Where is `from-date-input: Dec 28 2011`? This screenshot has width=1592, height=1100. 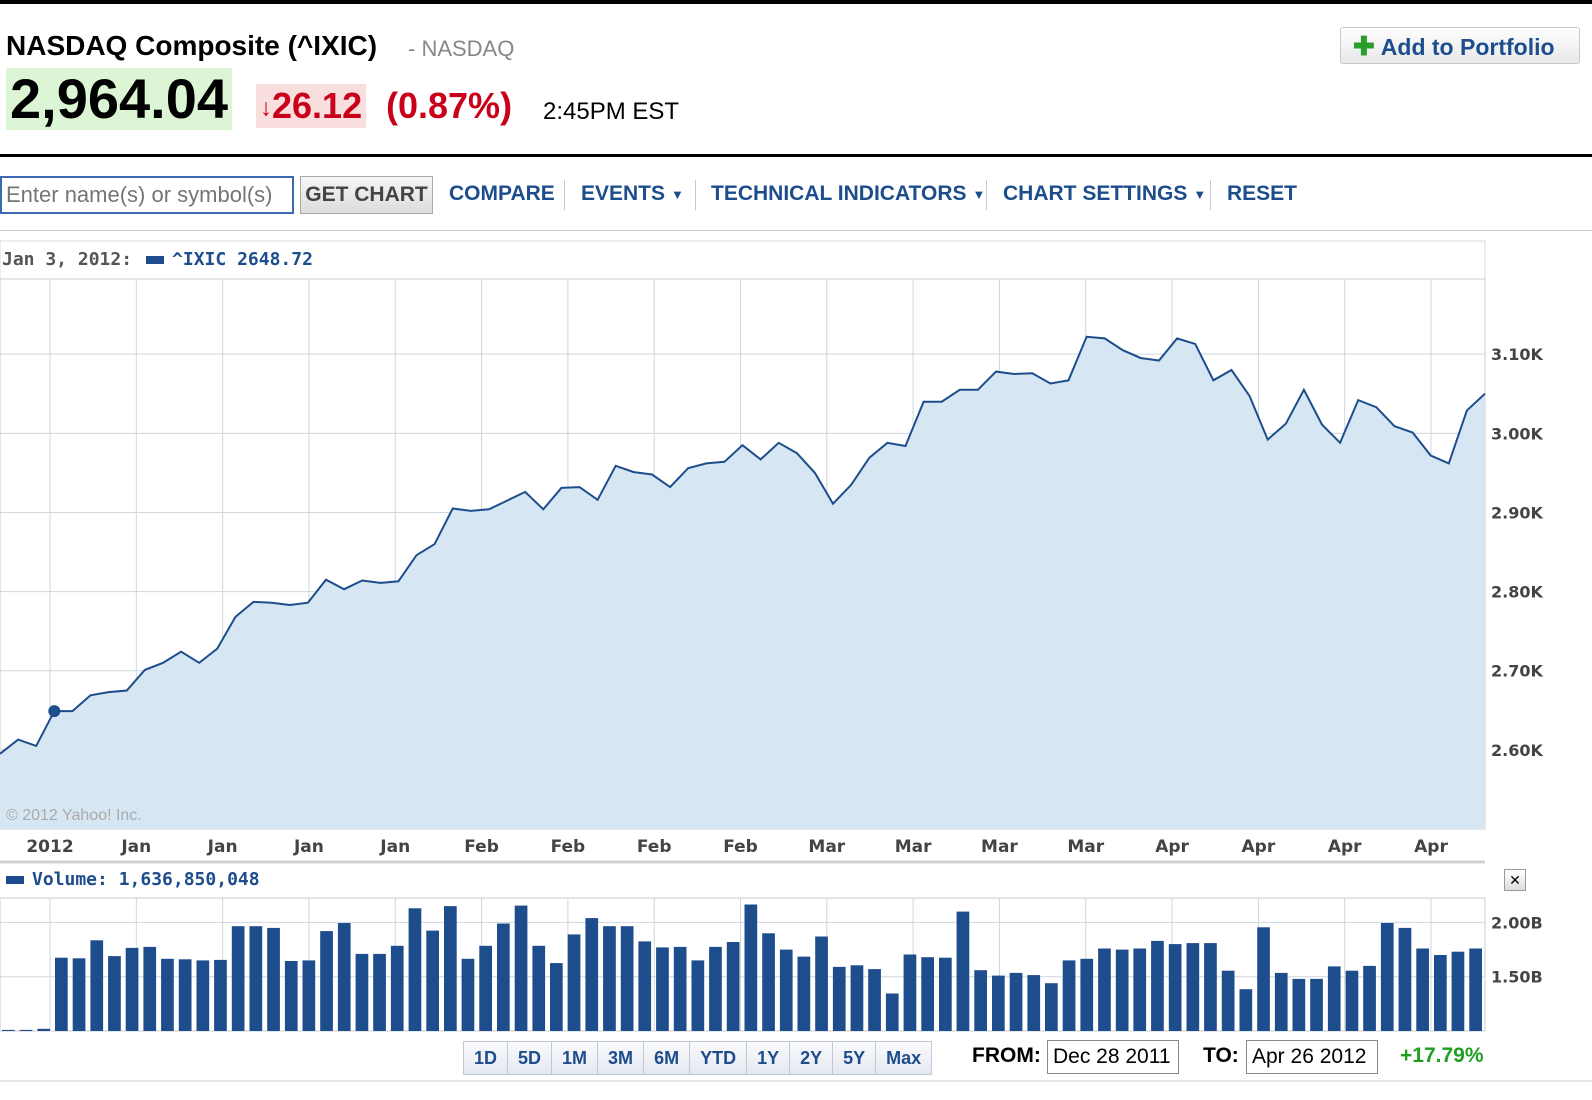 from-date-input: Dec 28 2011 is located at coordinates (1113, 1057).